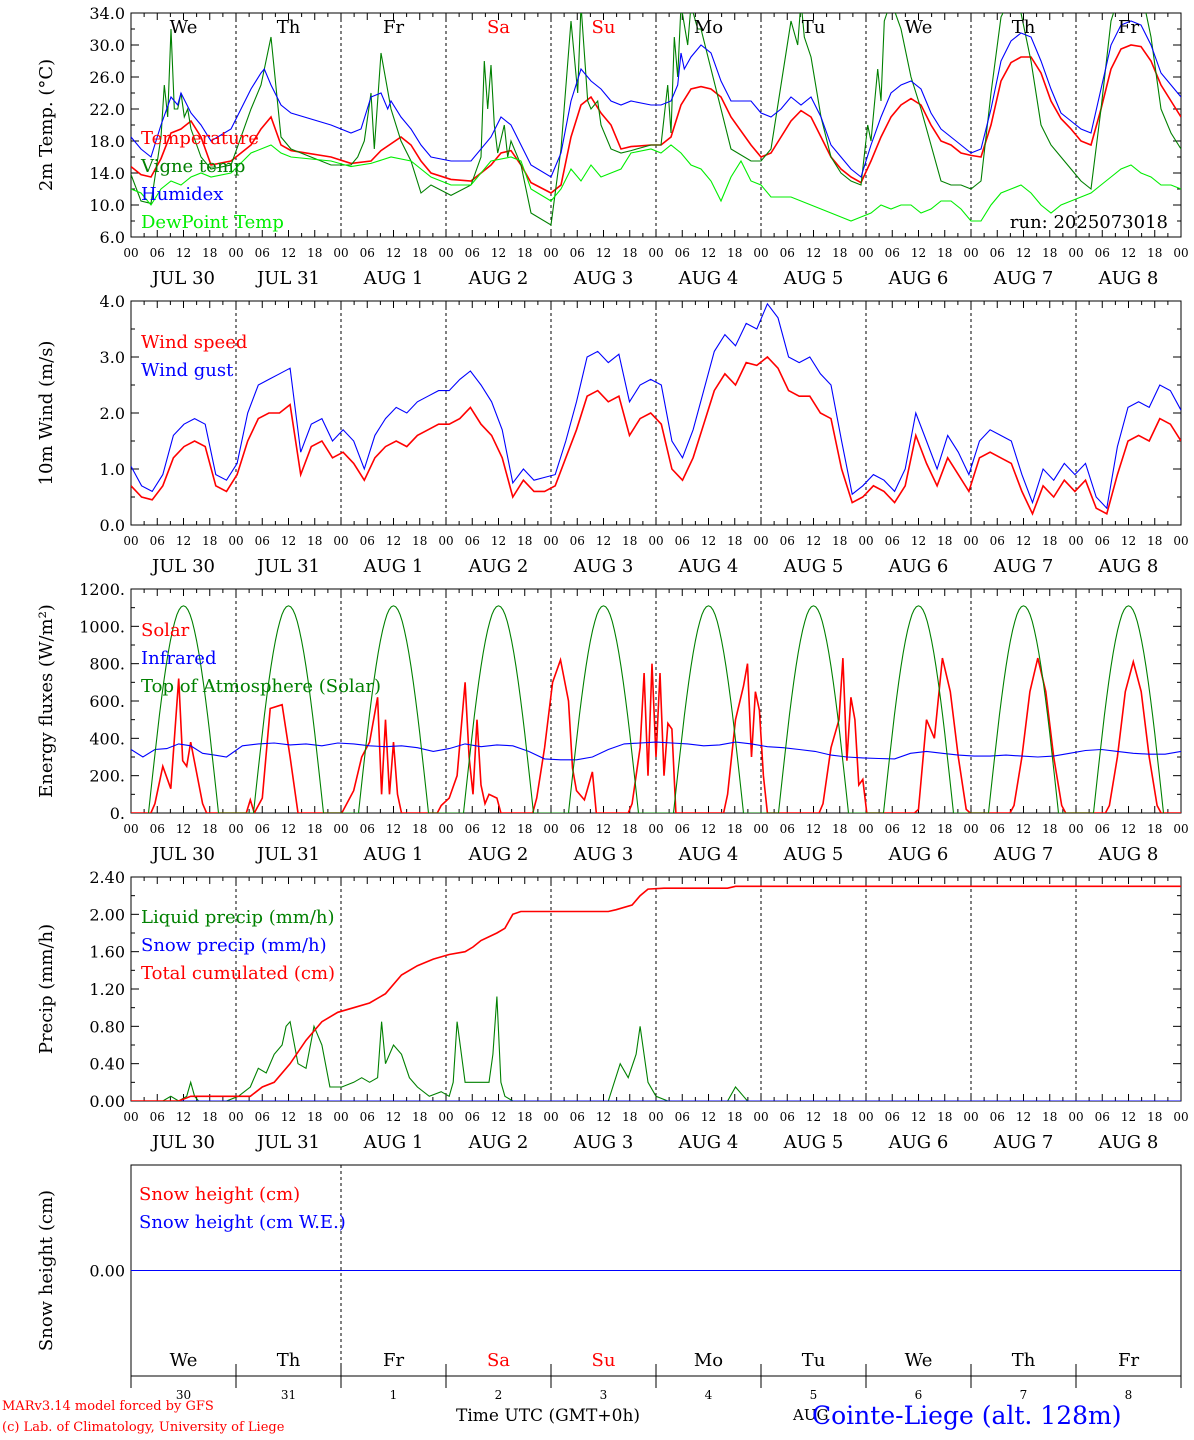 The image size is (1194, 1440). I want to click on legend-infrared: Infrared, so click(178, 658).